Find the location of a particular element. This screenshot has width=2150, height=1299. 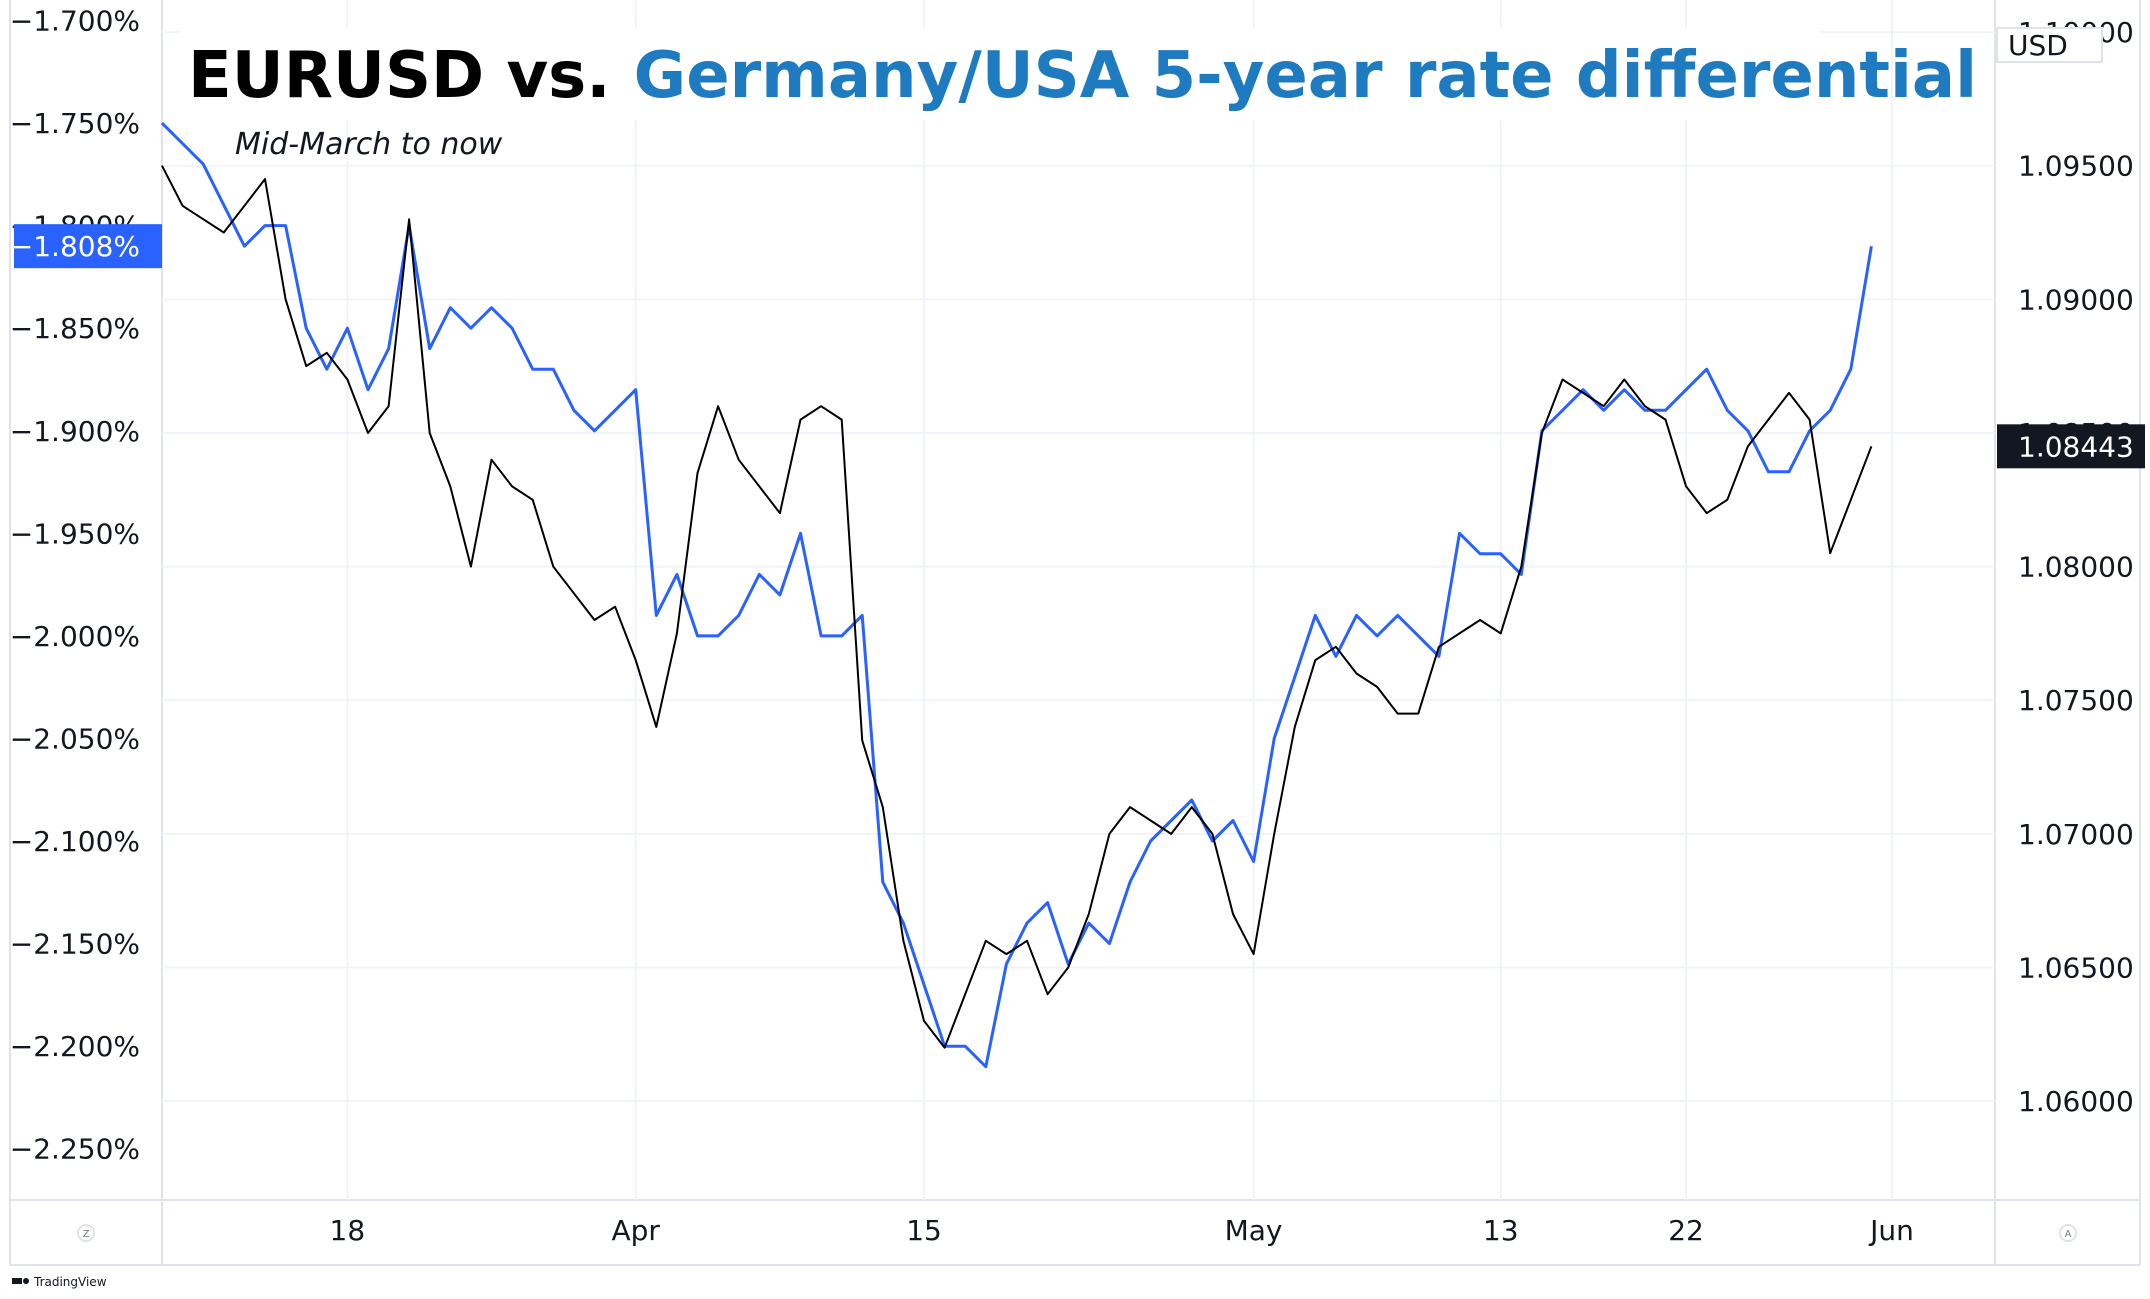

auto-scale-right-button is located at coordinates (2068, 1233).